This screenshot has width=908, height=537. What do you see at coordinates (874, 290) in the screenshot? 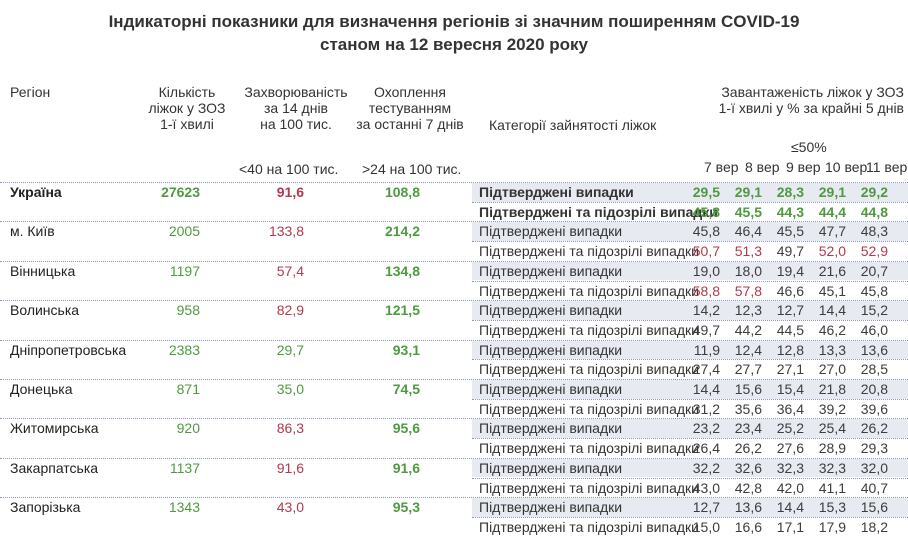
I see `occupancy-suspected-day-5: 45,8` at bounding box center [874, 290].